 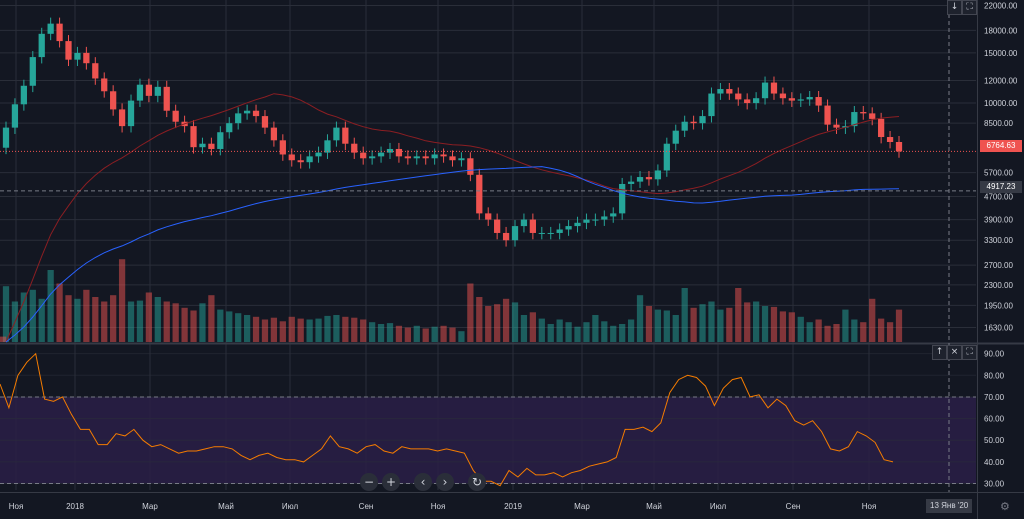 What do you see at coordinates (369, 482) in the screenshot?
I see `zoom-out-button: −` at bounding box center [369, 482].